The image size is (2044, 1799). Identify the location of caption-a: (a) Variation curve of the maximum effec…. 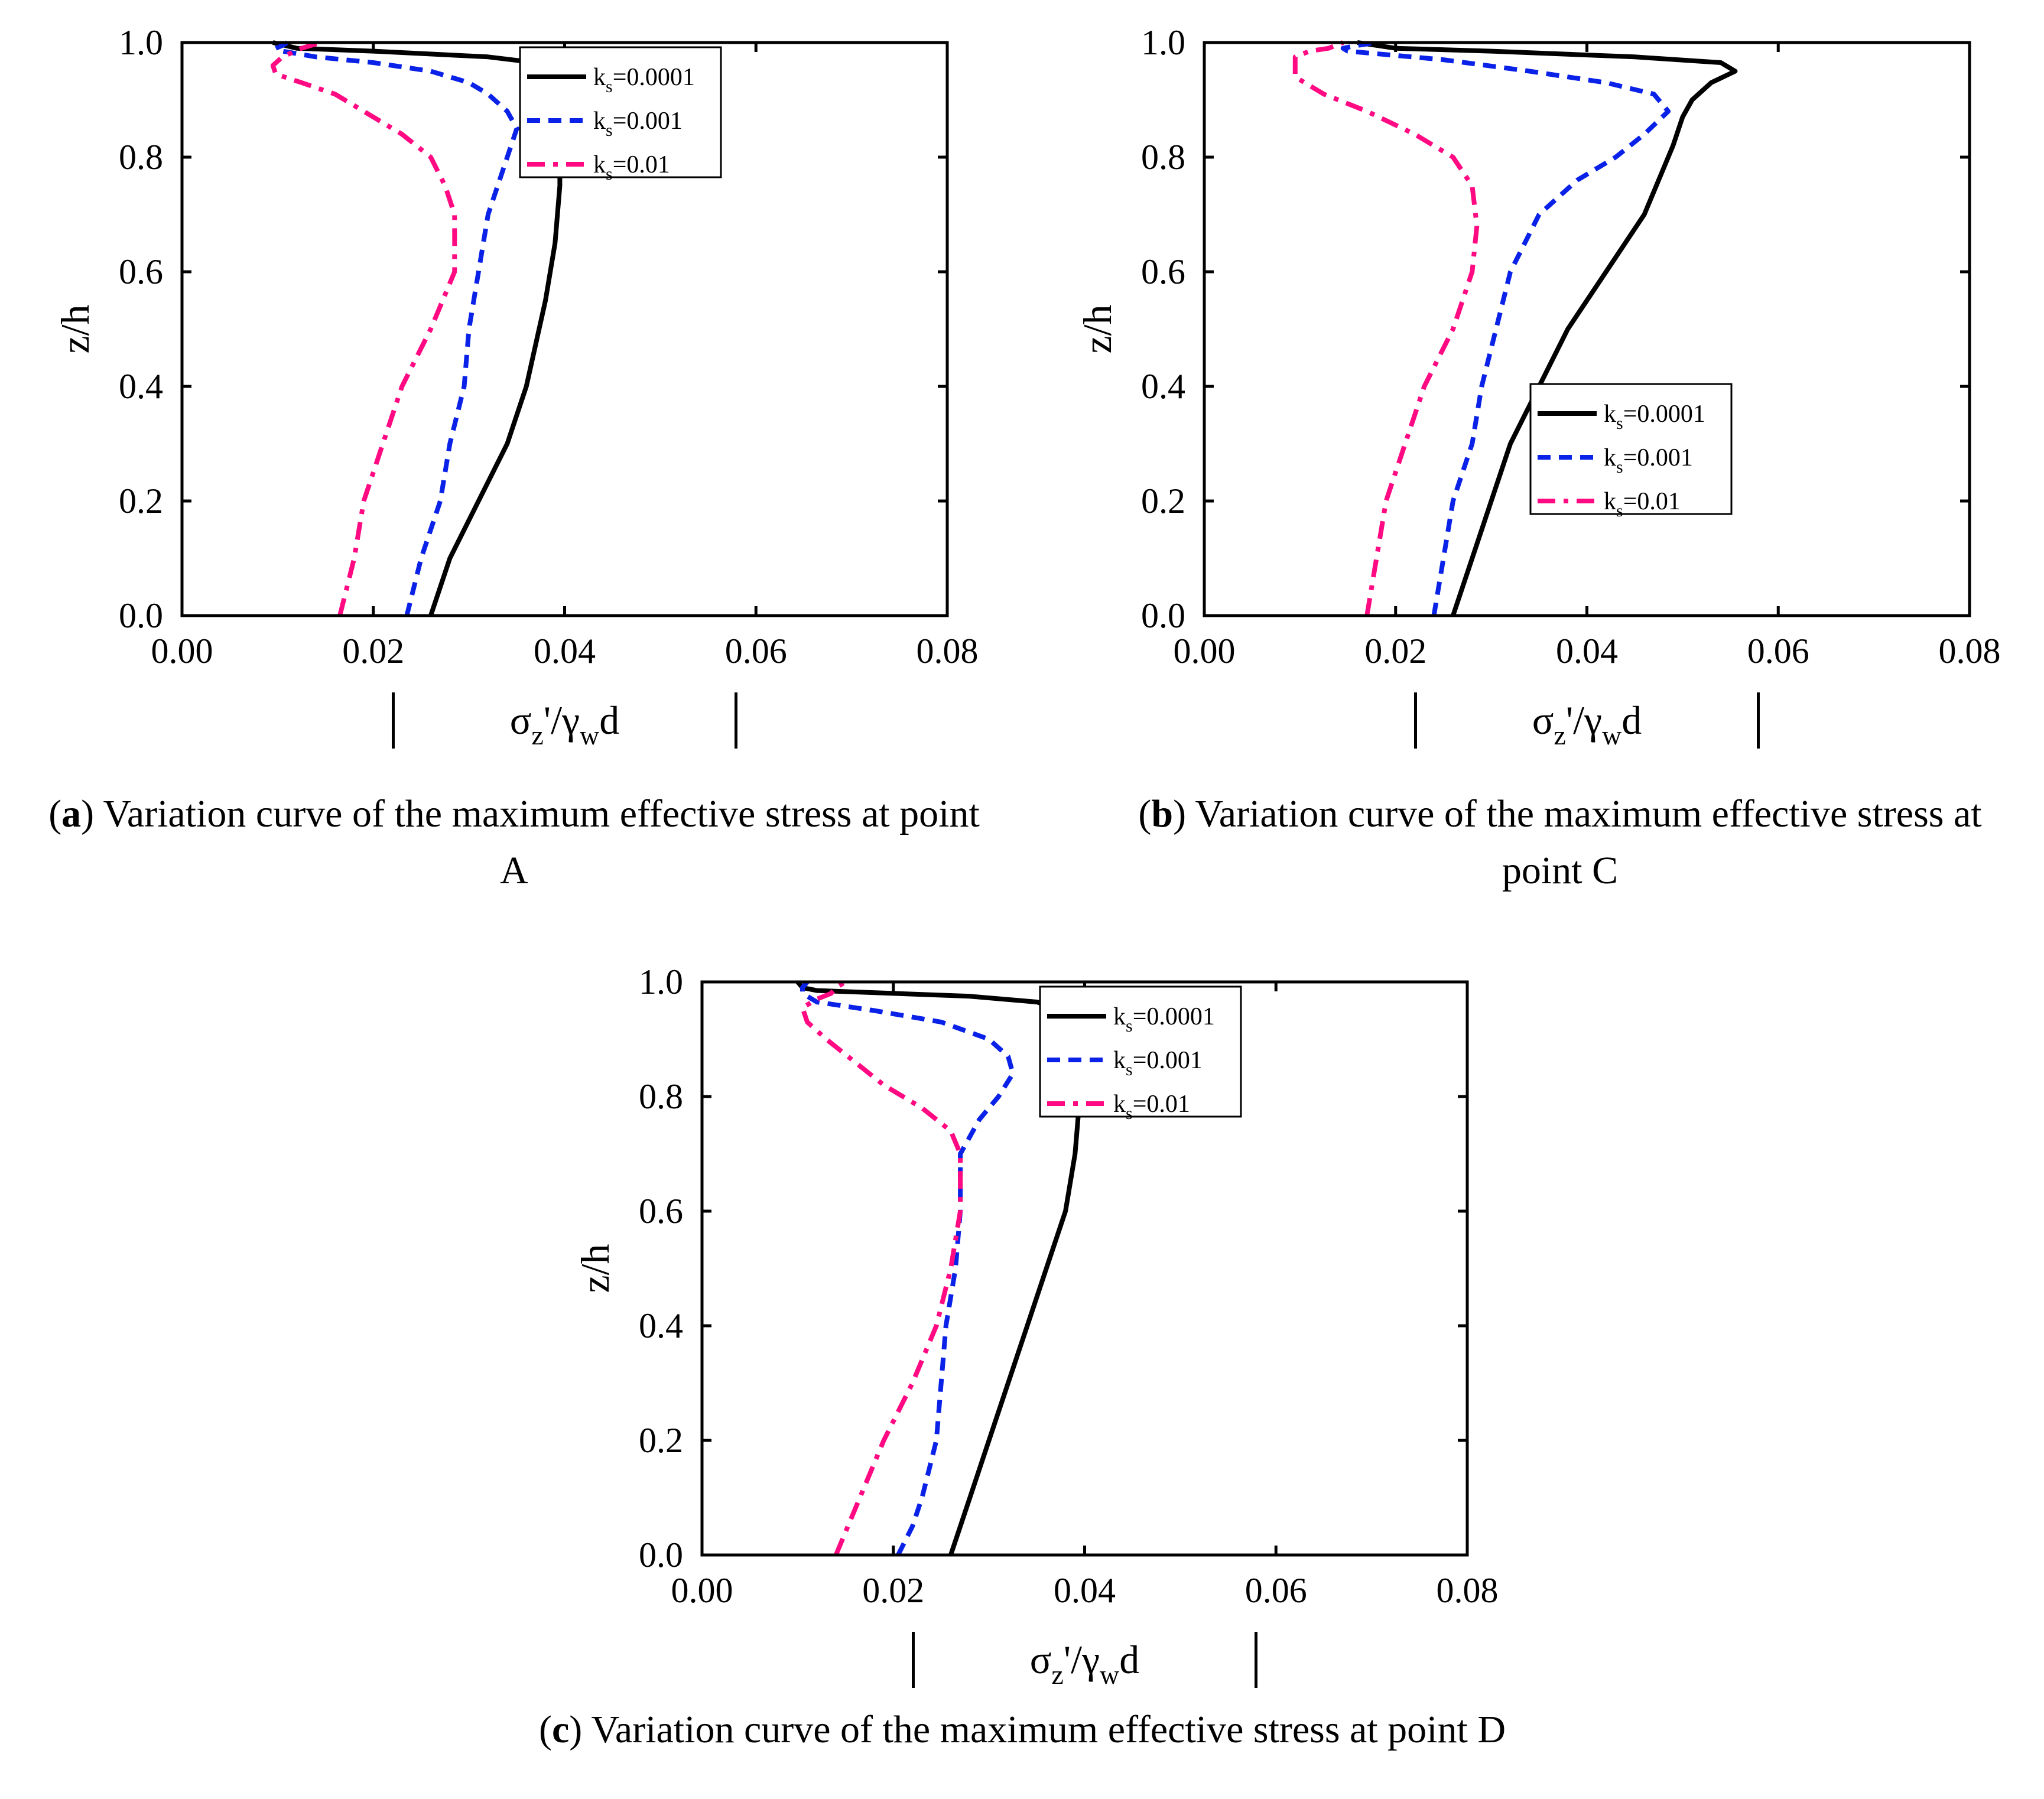
(514, 842).